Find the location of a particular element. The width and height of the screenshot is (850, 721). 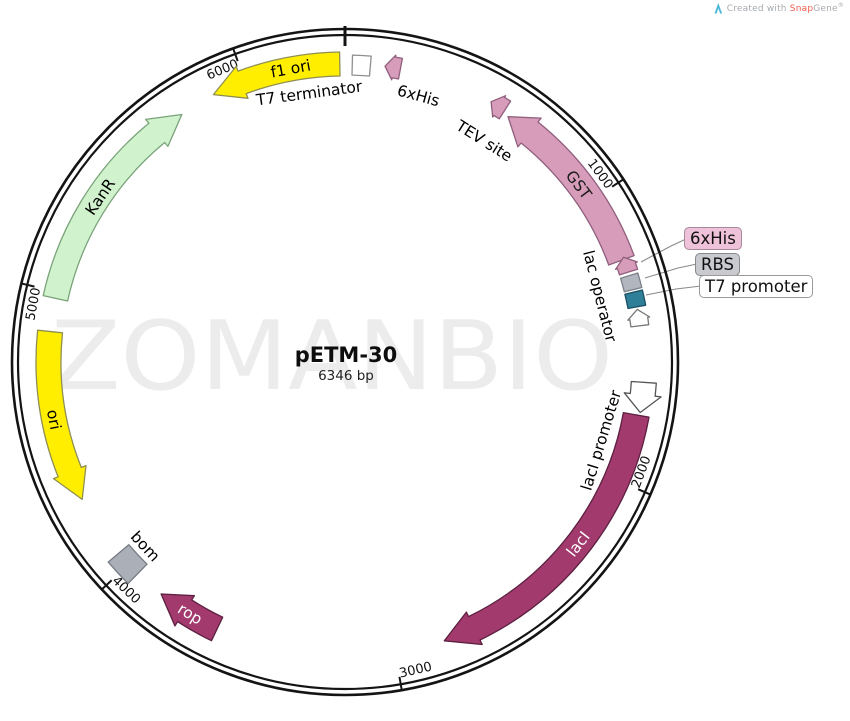

callout-line-t7-promoter is located at coordinates (673, 290).